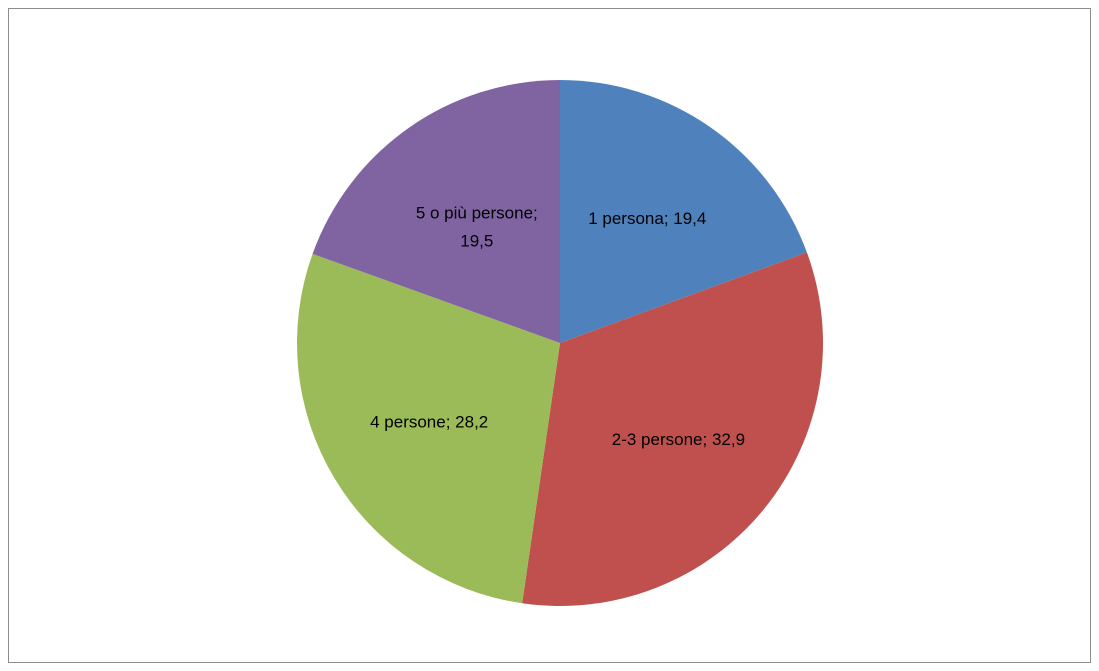  Describe the element at coordinates (678, 439) in the screenshot. I see `pie-label-2: 2-3 persone; 32,9` at that location.